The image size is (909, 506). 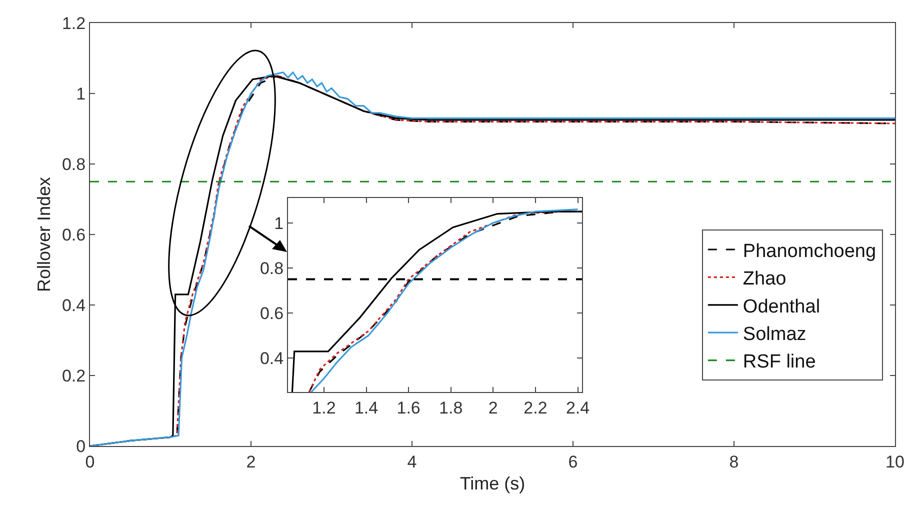 I want to click on x-tick-label: 1.2, so click(x=324, y=408).